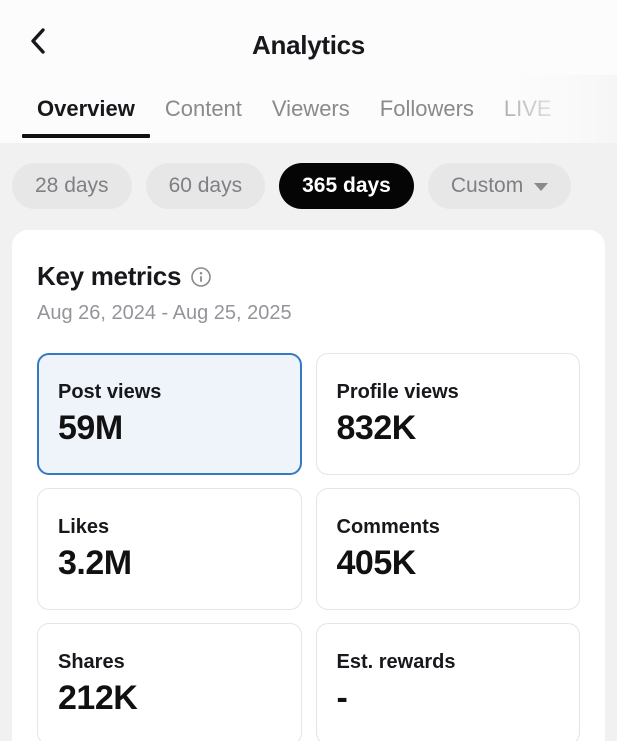  What do you see at coordinates (201, 277) in the screenshot?
I see `info-icon` at bounding box center [201, 277].